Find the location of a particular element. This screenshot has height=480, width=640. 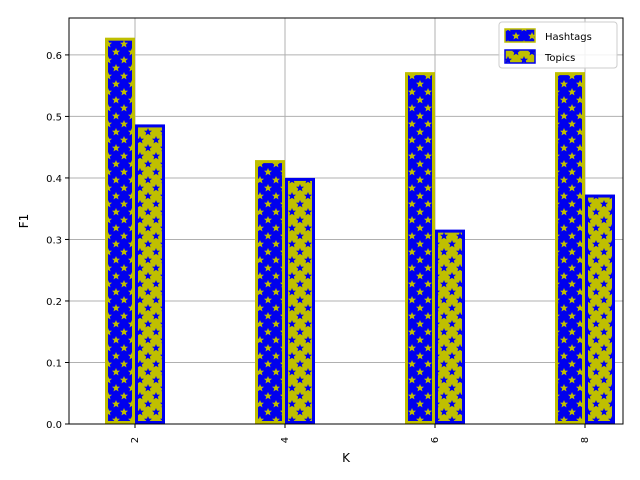

legend: Hashtags Topics is located at coordinates (558, 45).